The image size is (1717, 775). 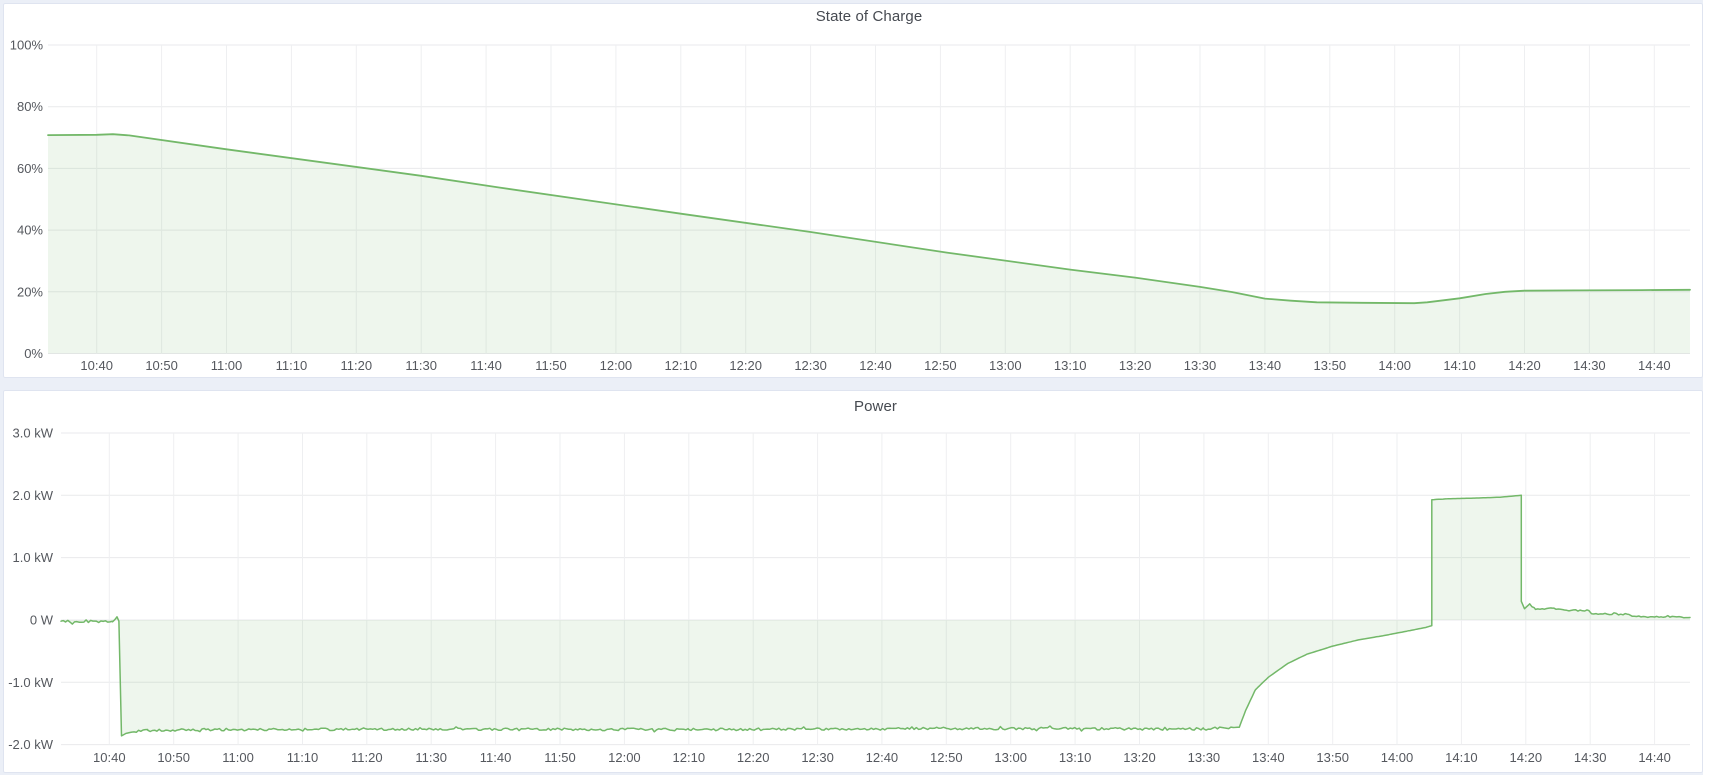 I want to click on y-tick-label: -1.0 kW, so click(x=31, y=682).